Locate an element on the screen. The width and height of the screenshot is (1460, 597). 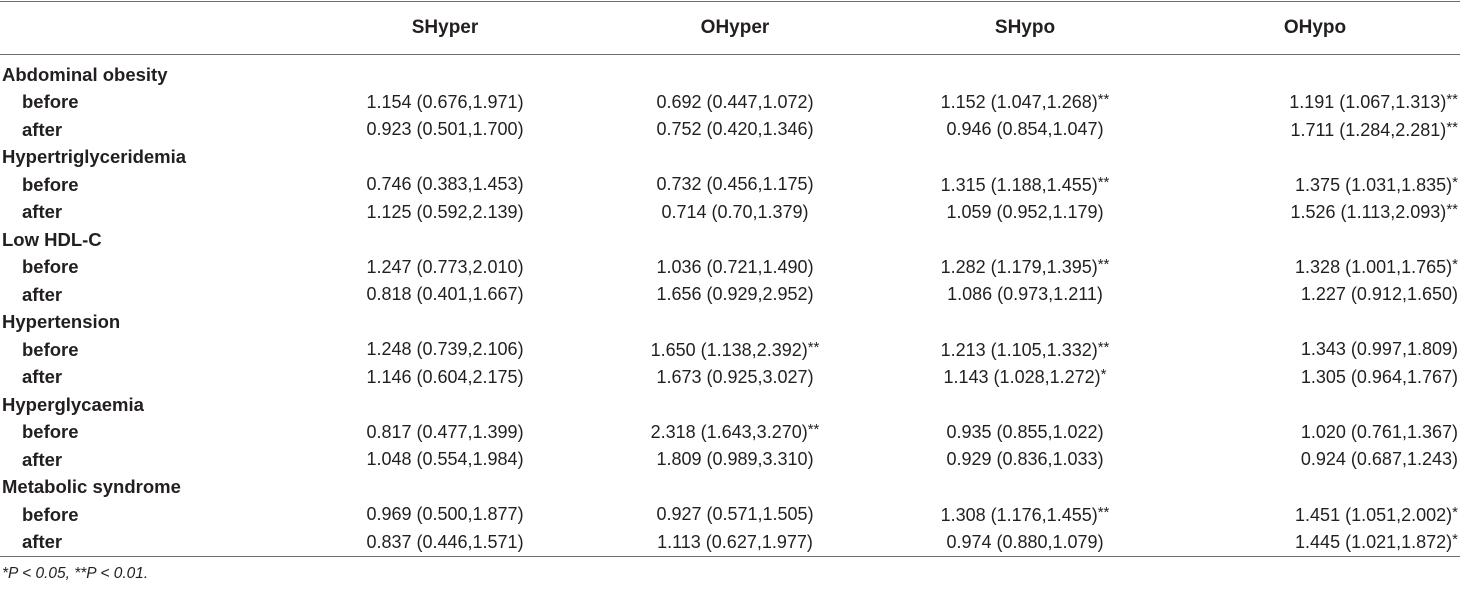
odds-ratio-text: 1.048 (0.554,1.984) is located at coordinates (445, 459).